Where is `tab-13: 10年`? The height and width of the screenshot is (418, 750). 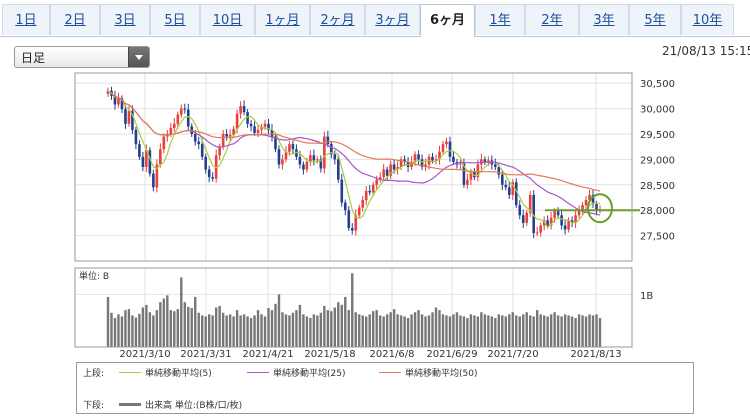 tab-13: 10年 is located at coordinates (707, 19).